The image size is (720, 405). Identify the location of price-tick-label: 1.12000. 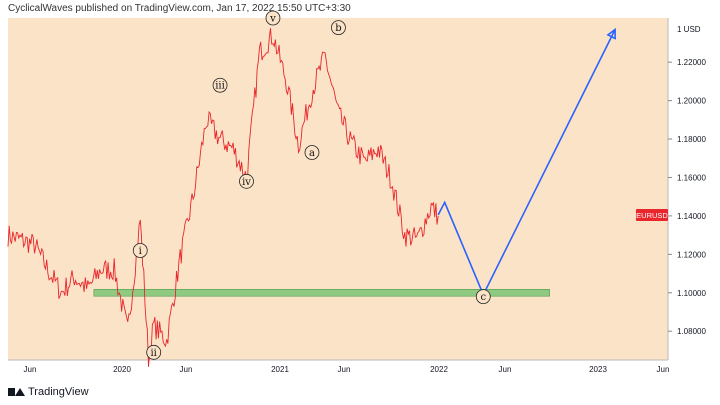
(691, 254).